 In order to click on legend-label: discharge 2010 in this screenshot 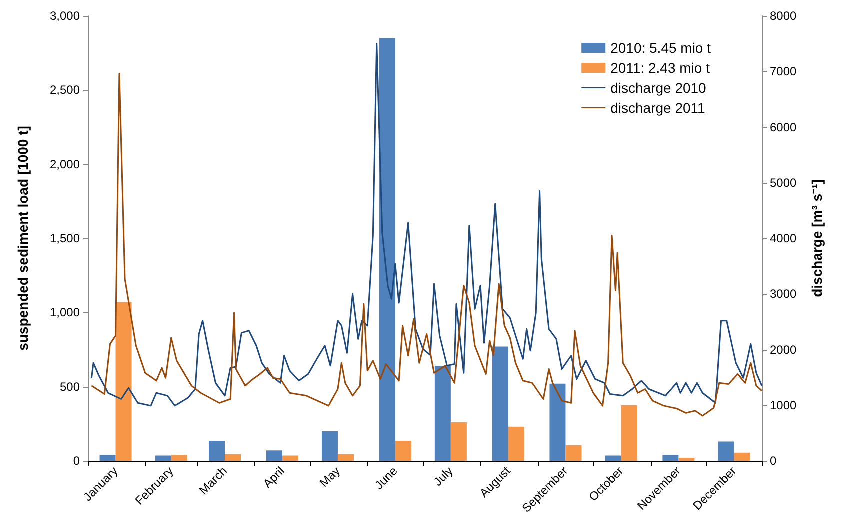, I will do `click(658, 88)`.